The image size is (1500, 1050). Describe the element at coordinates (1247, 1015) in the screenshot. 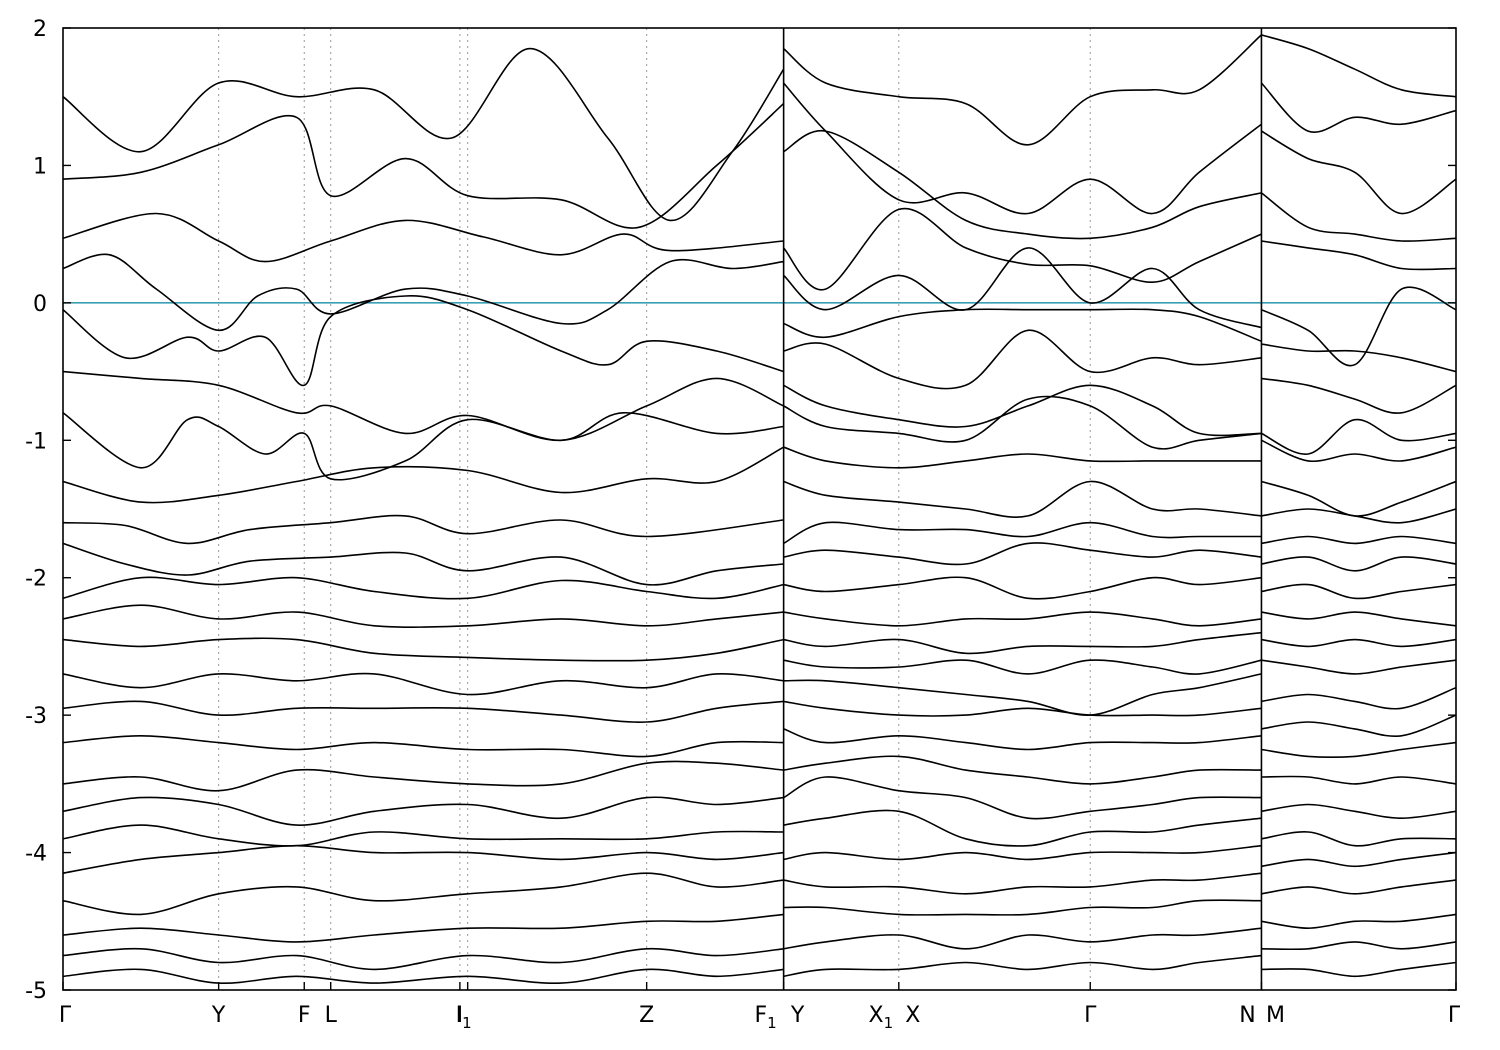

I see `kpoint-label: N` at that location.